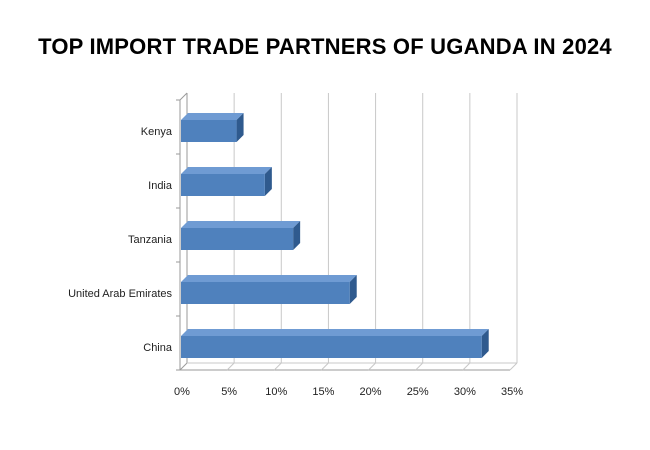 The image size is (650, 450). What do you see at coordinates (150, 240) in the screenshot?
I see `category-label: Tanzania` at bounding box center [150, 240].